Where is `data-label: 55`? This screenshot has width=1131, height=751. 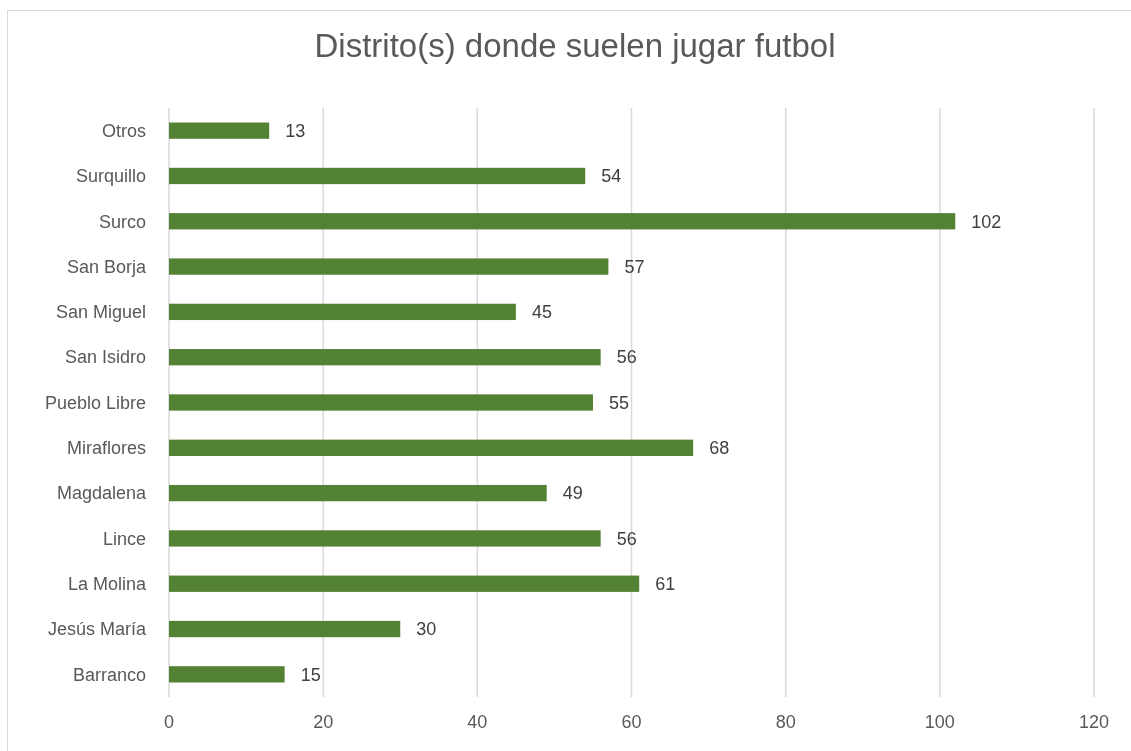 data-label: 55 is located at coordinates (618, 402).